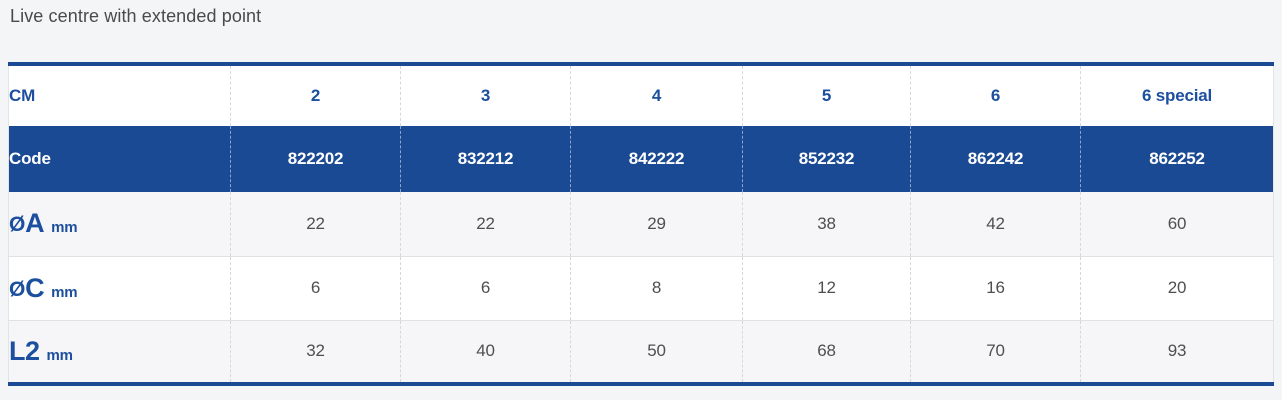  Describe the element at coordinates (995, 95) in the screenshot. I see `column-header-size-6: 6` at that location.